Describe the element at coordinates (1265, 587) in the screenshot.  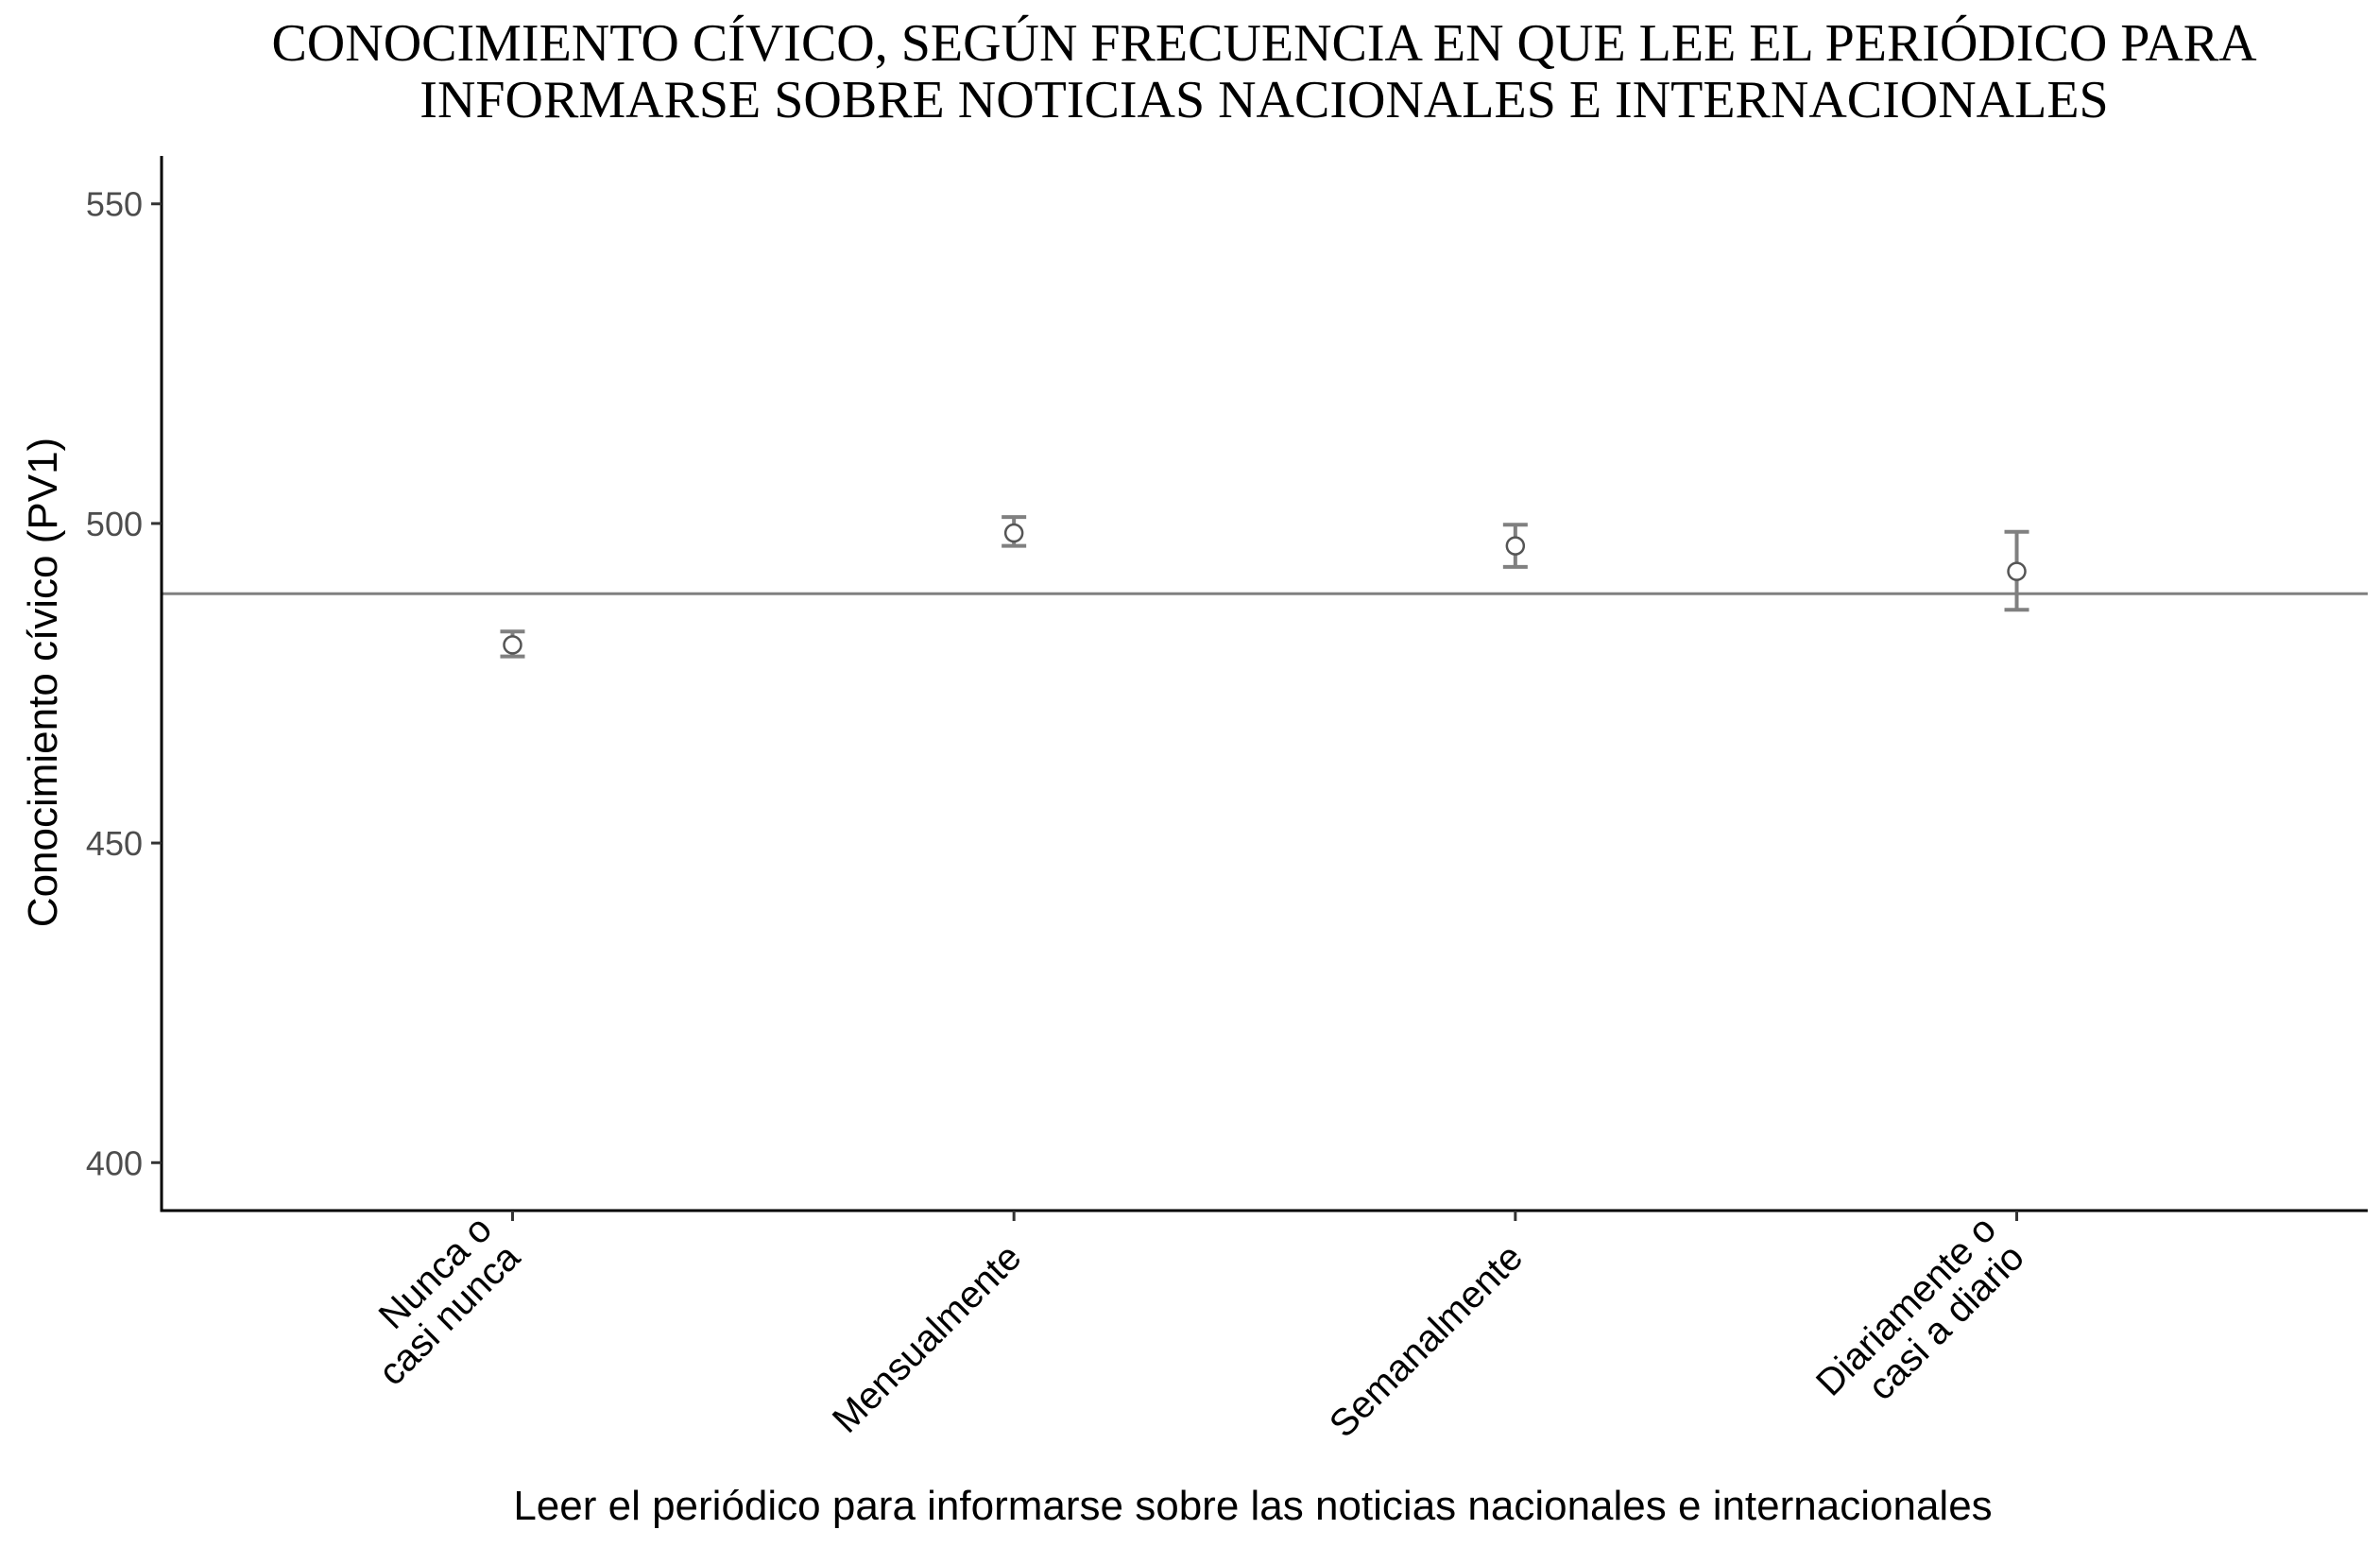
I see `plot-area` at that location.